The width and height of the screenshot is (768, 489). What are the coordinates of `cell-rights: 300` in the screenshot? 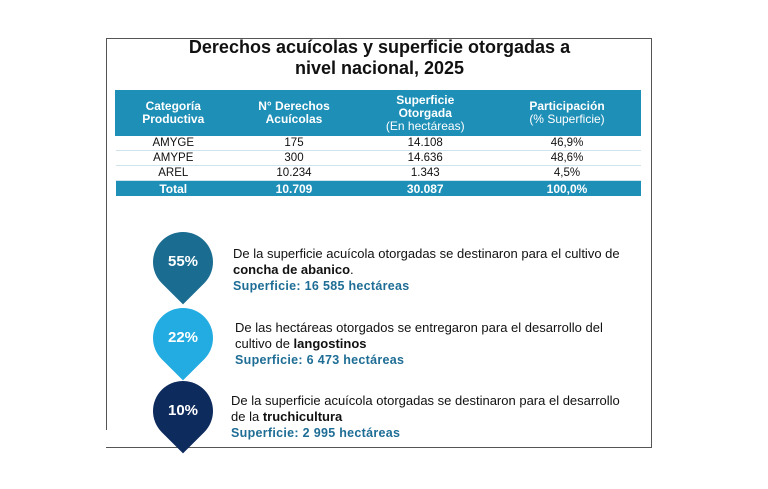 It's located at (294, 158).